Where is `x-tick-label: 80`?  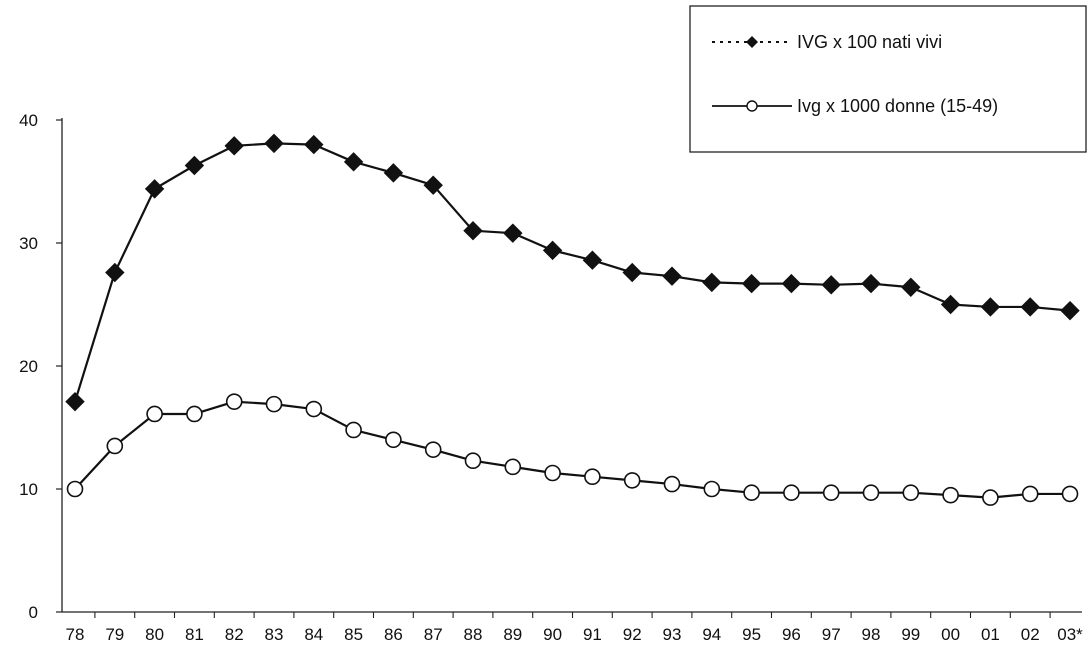
x-tick-label: 80 is located at coordinates (154, 634).